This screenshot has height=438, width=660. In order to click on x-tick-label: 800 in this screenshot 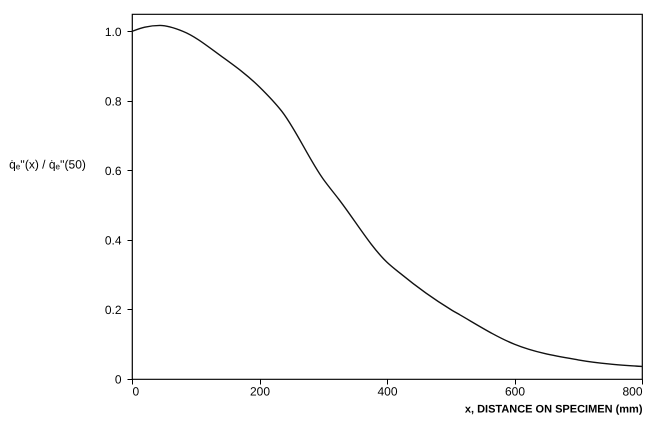, I will do `click(632, 391)`.